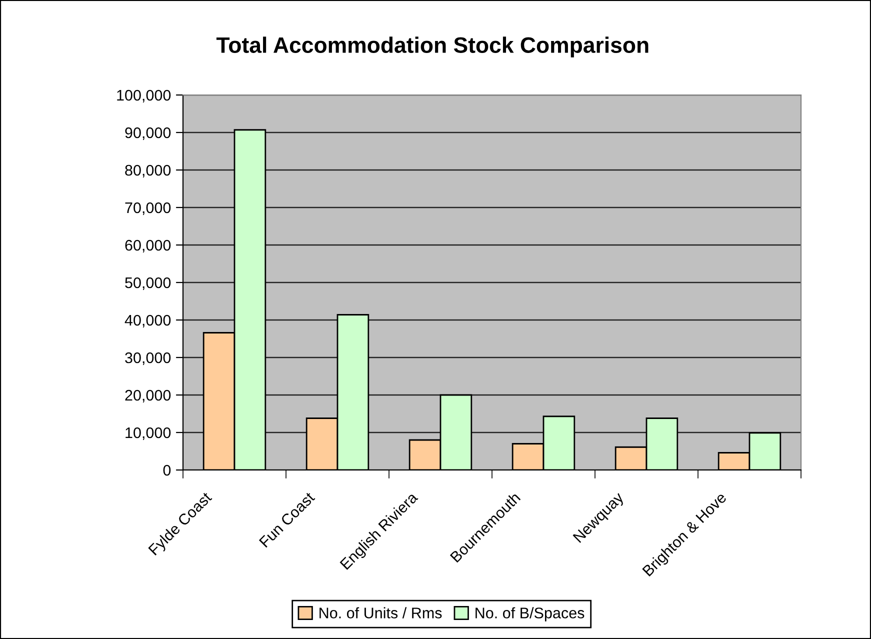 The height and width of the screenshot is (639, 871). What do you see at coordinates (148, 396) in the screenshot?
I see `y-tick-label: 20,000` at bounding box center [148, 396].